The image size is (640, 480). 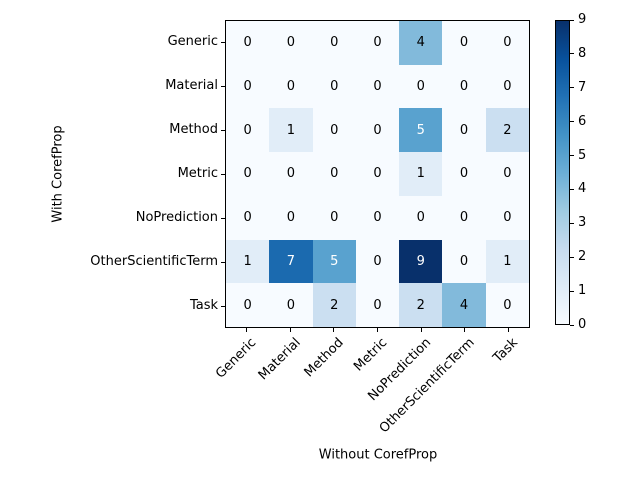 What do you see at coordinates (236, 358) in the screenshot?
I see `x-tick-label: Generic` at bounding box center [236, 358].